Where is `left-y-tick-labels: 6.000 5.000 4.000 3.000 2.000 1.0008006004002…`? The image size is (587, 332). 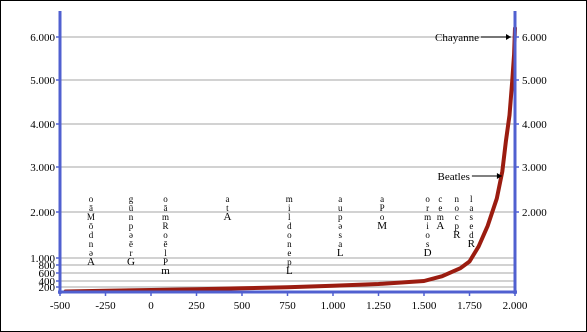 left-y-tick-labels: 6.000 5.000 4.000 3.000 2.000 1.0008006004002… is located at coordinates (42, 163).